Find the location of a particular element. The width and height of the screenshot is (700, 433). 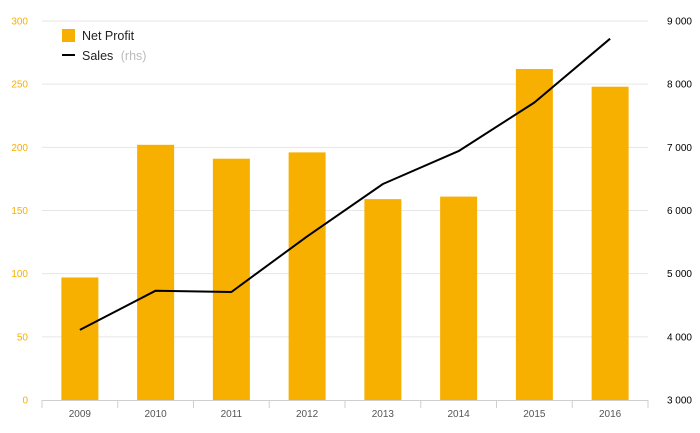

x-axis-tick-label: 2013 is located at coordinates (383, 414).